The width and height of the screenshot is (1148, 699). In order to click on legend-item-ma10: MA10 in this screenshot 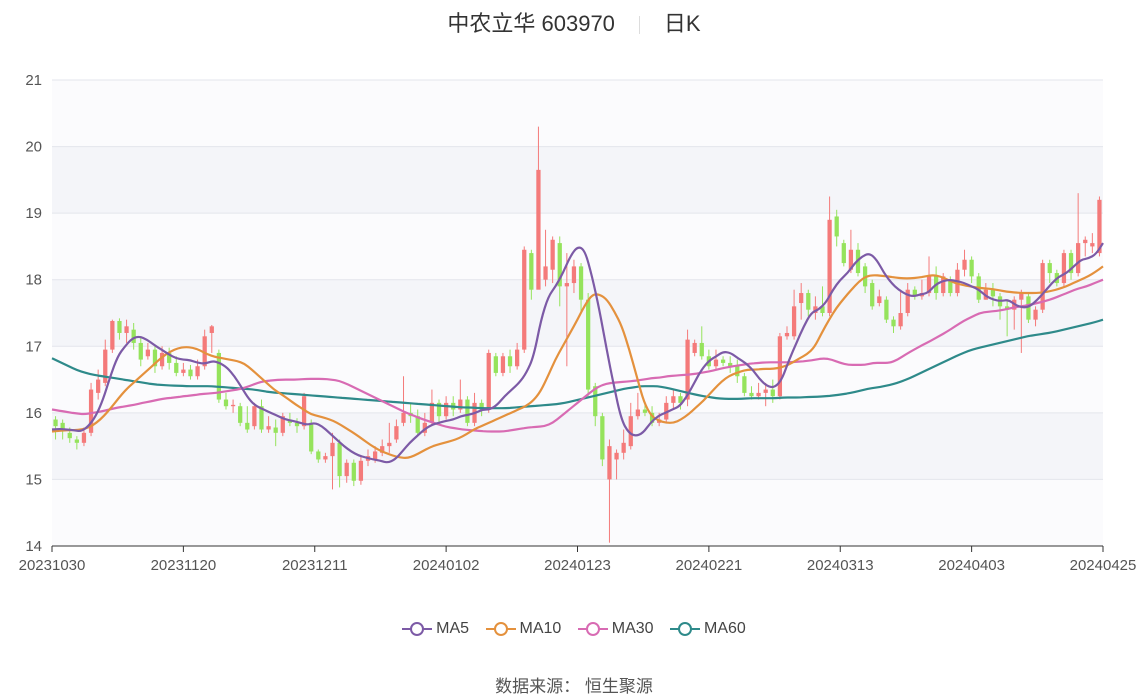, I will do `click(523, 629)`.